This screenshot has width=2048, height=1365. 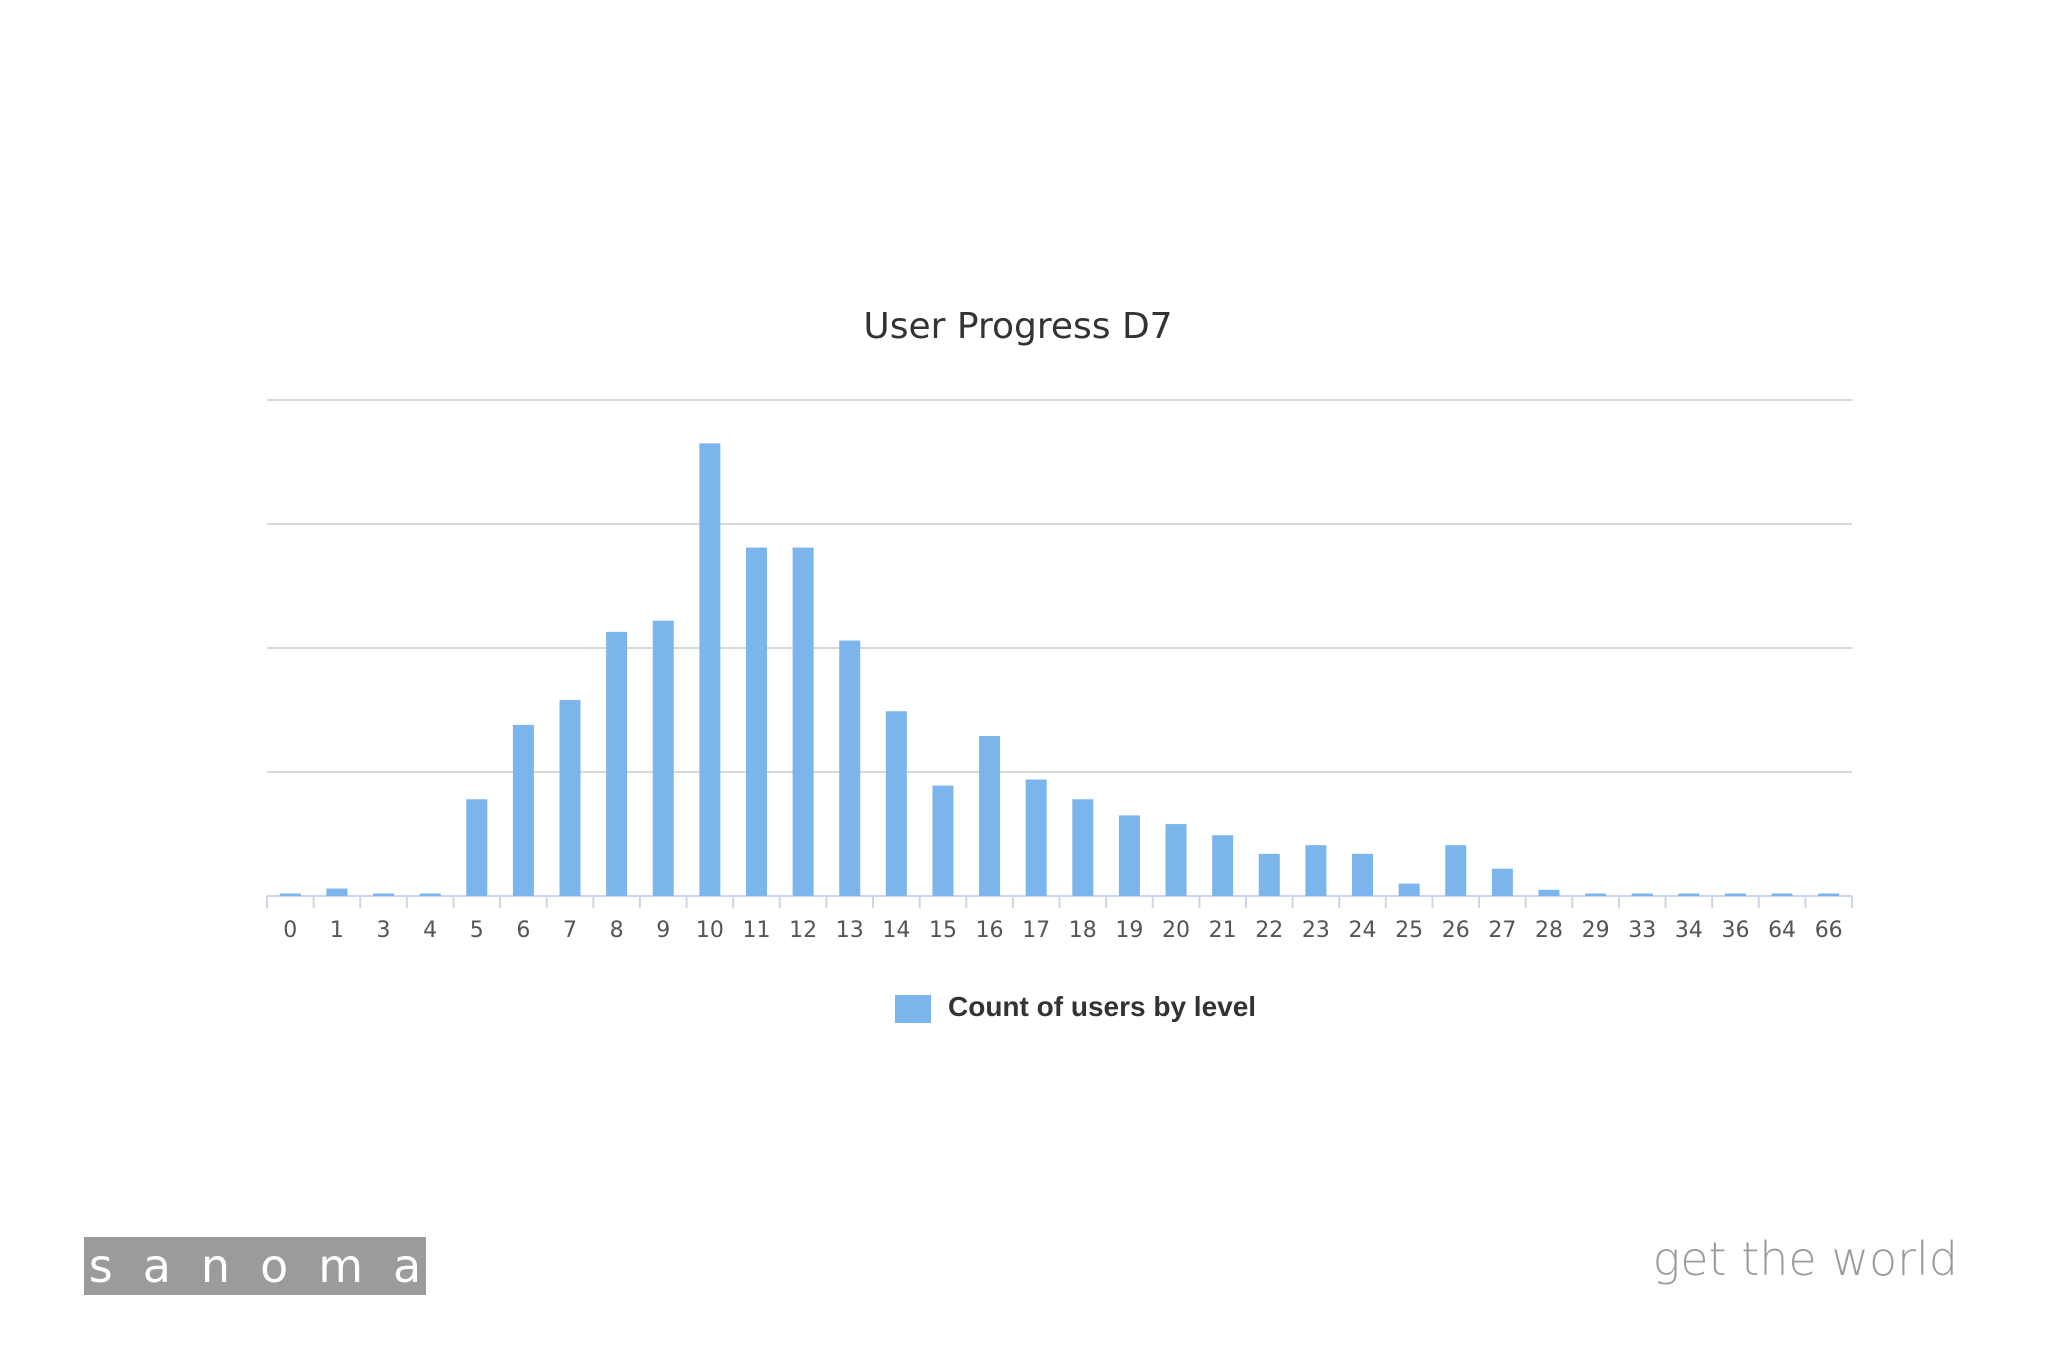 What do you see at coordinates (1223, 930) in the screenshot?
I see `x-tick-label: 21` at bounding box center [1223, 930].